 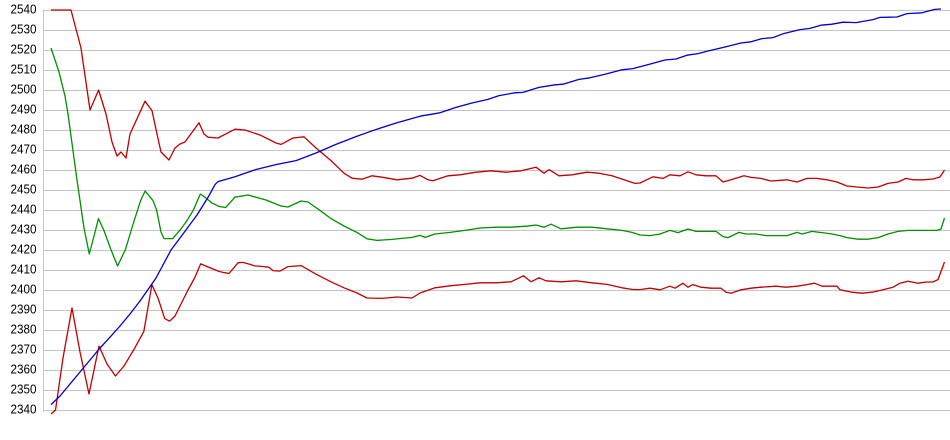 I want to click on svg-text: 2470, so click(x=24, y=149).